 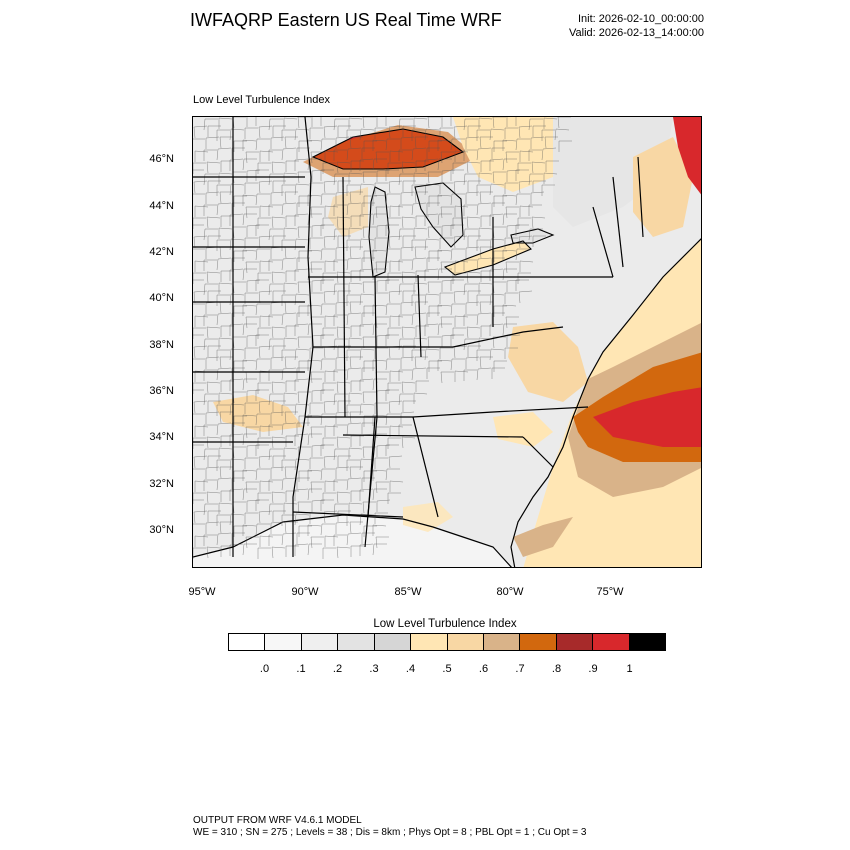 I want to click on legend-tick-label: .7, so click(x=520, y=669).